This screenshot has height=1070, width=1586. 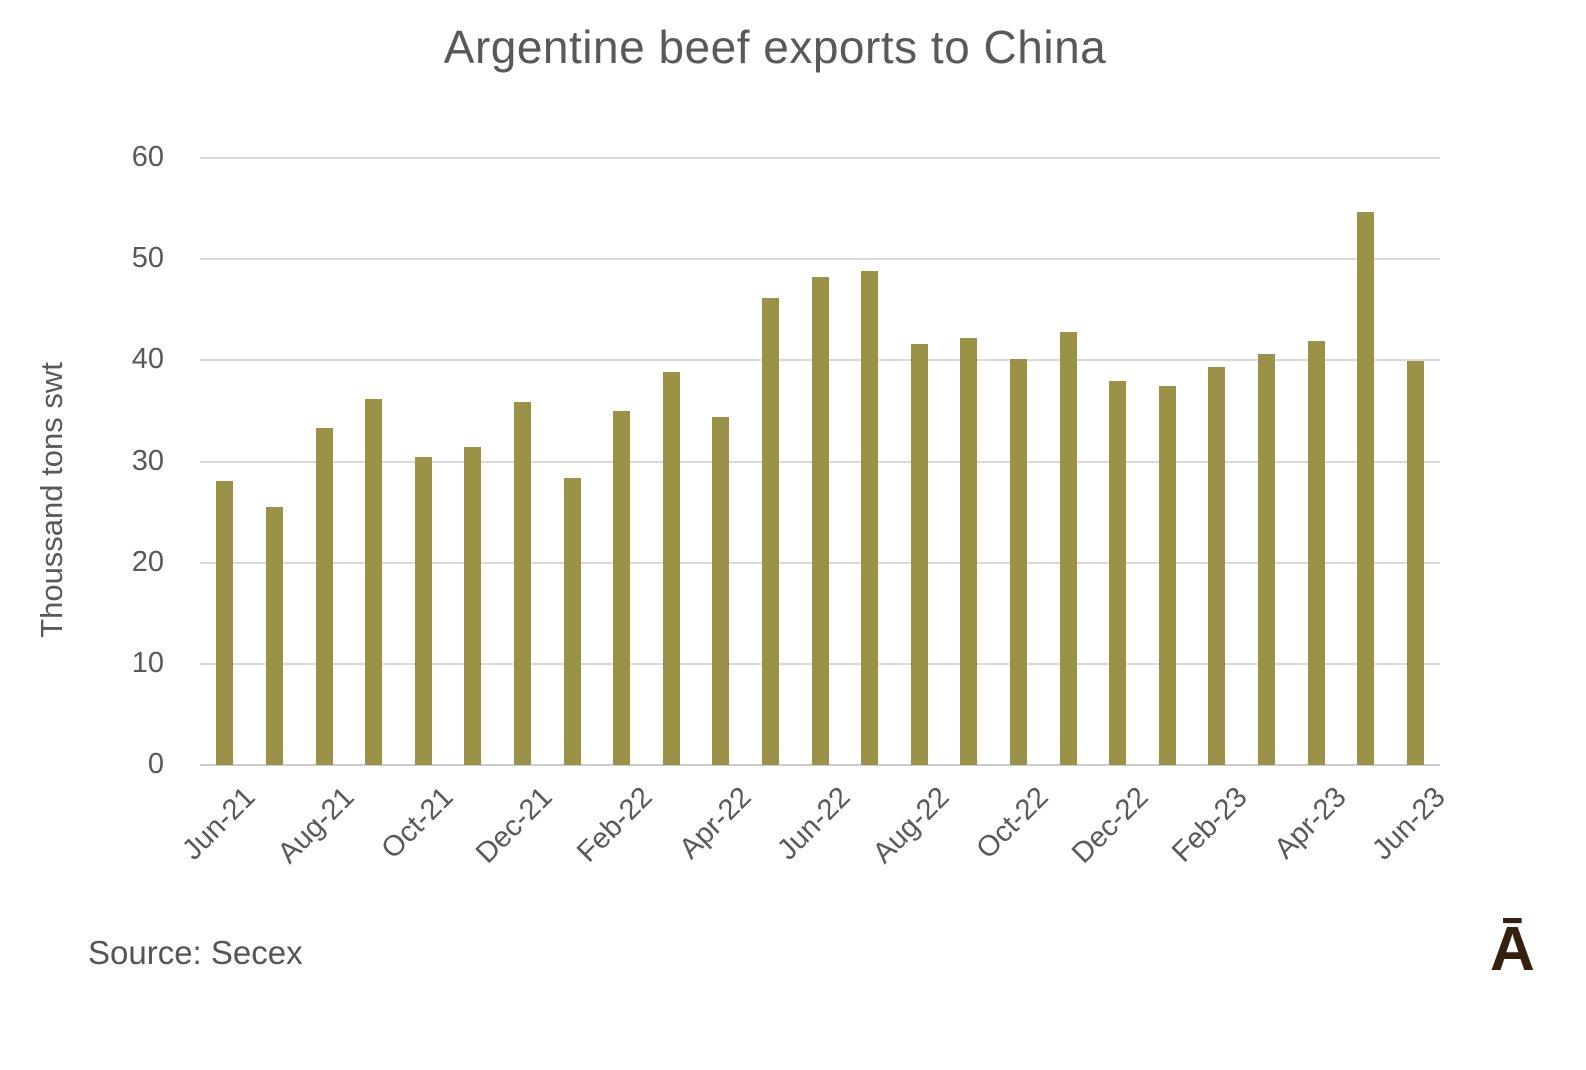 I want to click on source-note: Source: Secex, so click(x=195, y=952).